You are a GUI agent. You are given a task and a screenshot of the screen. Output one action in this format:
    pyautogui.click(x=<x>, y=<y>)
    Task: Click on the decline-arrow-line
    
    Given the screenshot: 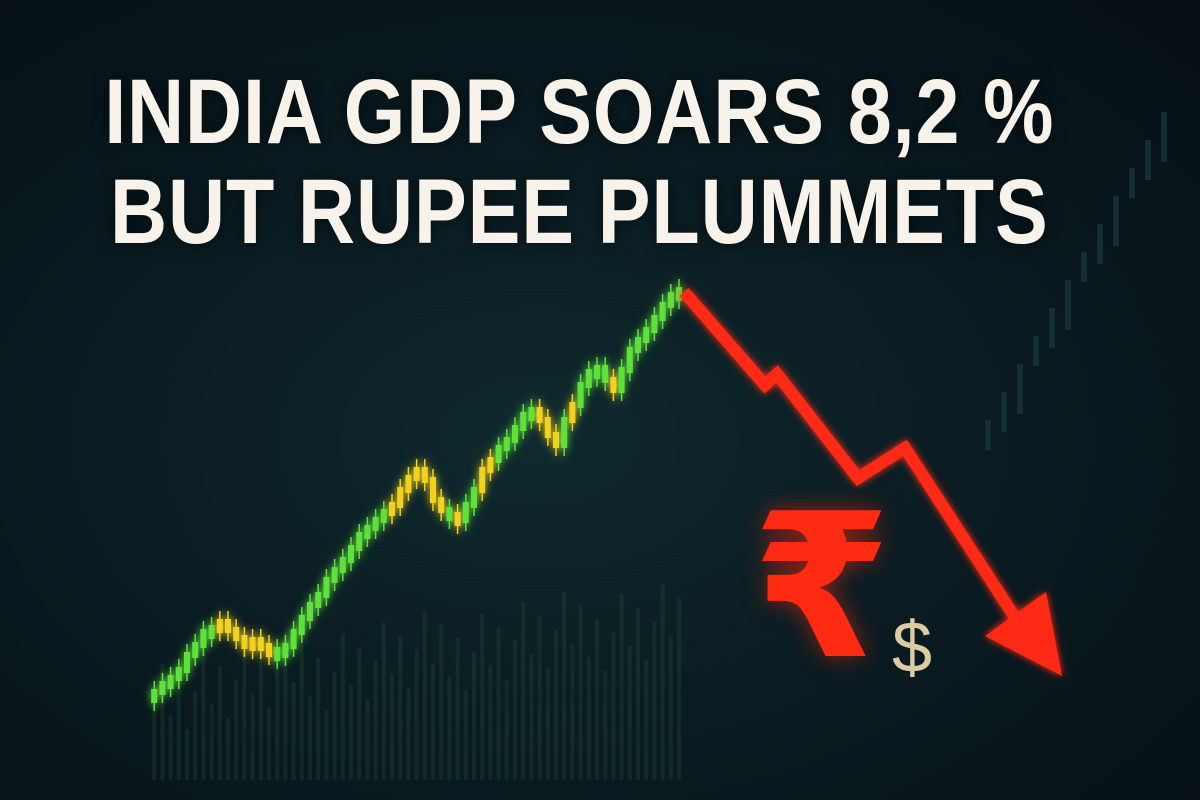 What is the action you would take?
    pyautogui.click(x=851, y=457)
    